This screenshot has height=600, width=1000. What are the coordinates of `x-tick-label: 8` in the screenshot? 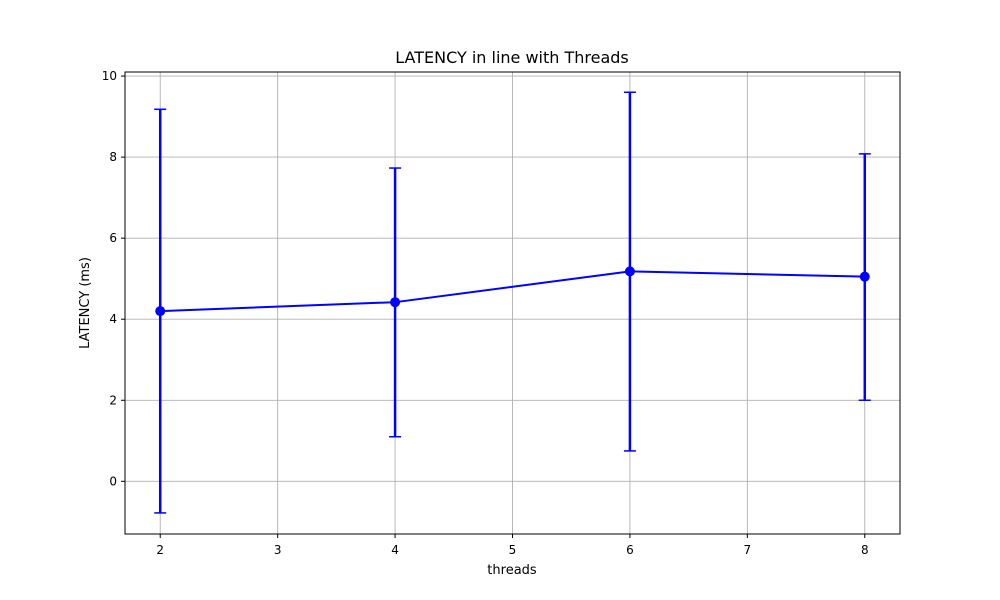 It's located at (865, 550).